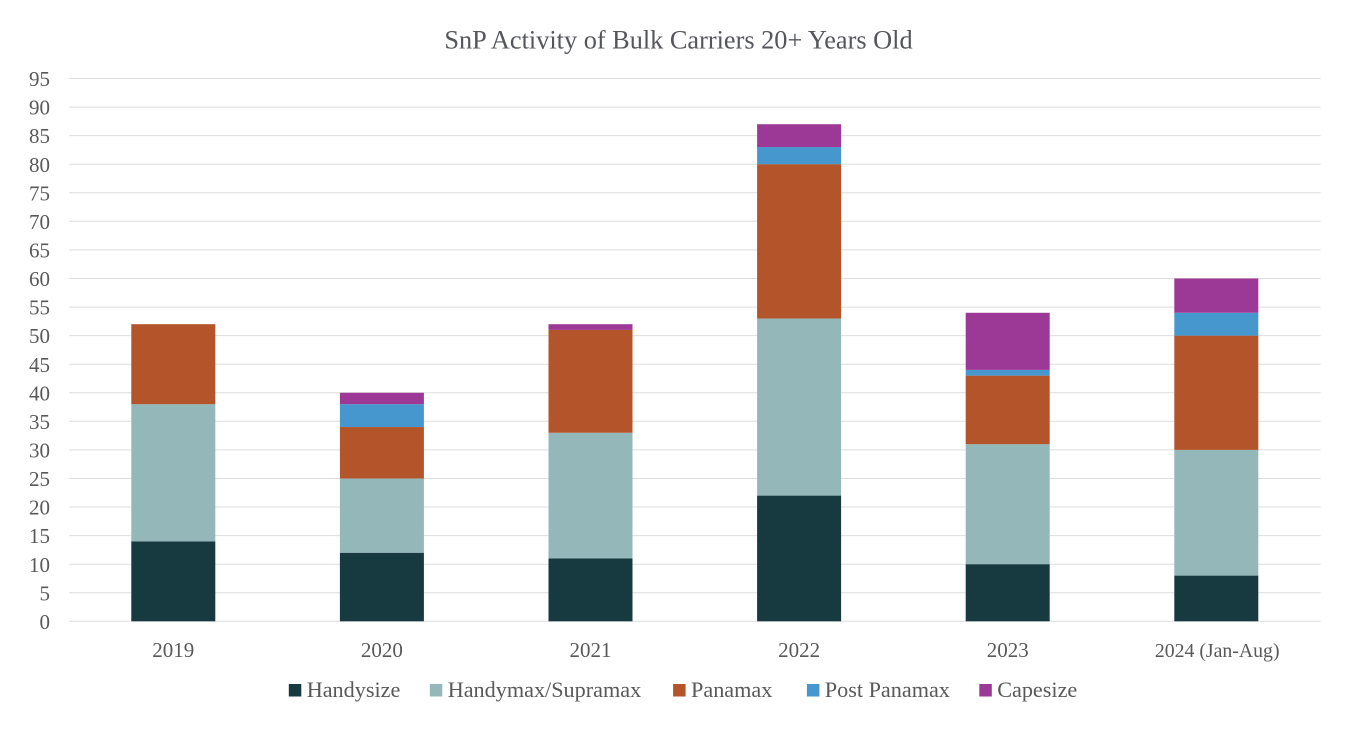 The width and height of the screenshot is (1372, 744). I want to click on svg-text: 60, so click(39, 279).